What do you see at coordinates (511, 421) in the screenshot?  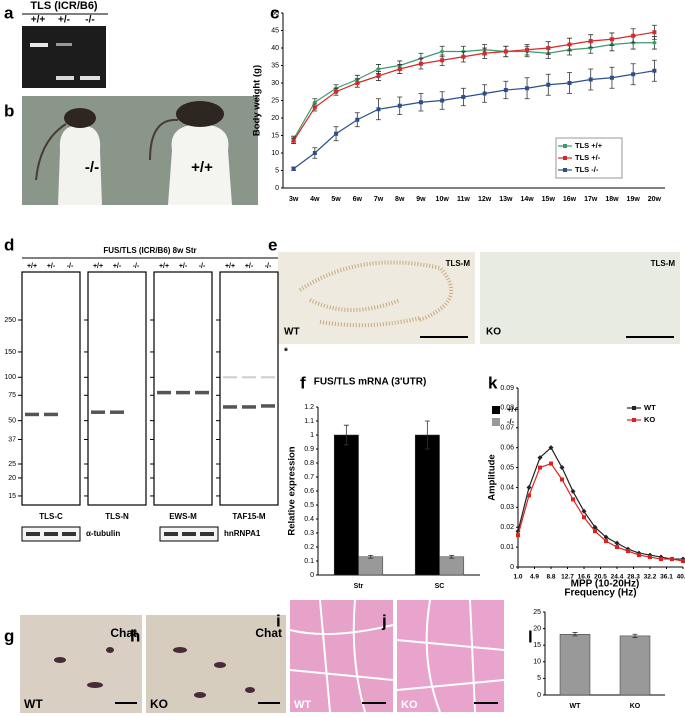 I see `legend-label: -/-` at bounding box center [511, 421].